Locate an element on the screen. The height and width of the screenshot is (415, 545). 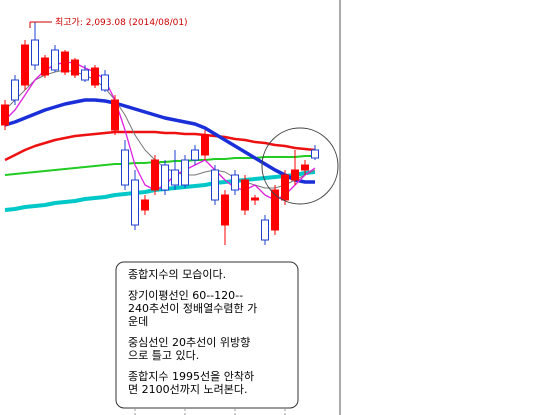
note-line: 으로 틀고 있다. is located at coordinates (163, 355).